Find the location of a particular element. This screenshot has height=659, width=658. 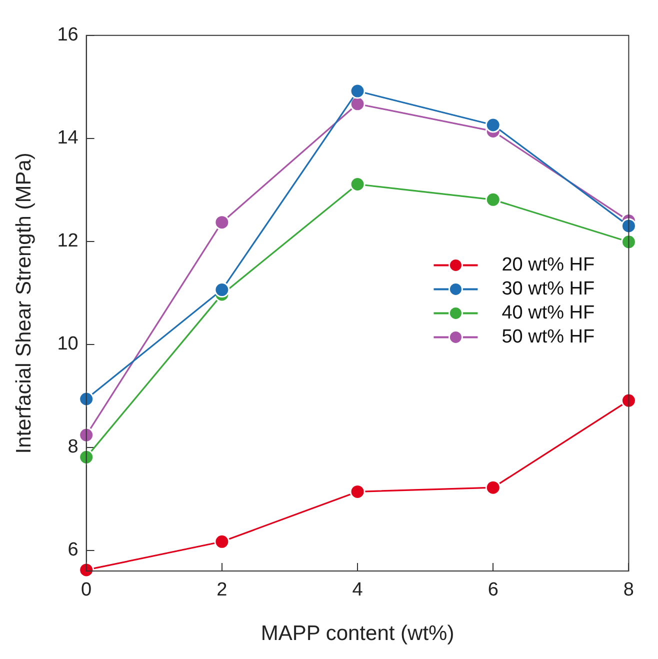

y-tick-label: 16 is located at coordinates (67, 35).